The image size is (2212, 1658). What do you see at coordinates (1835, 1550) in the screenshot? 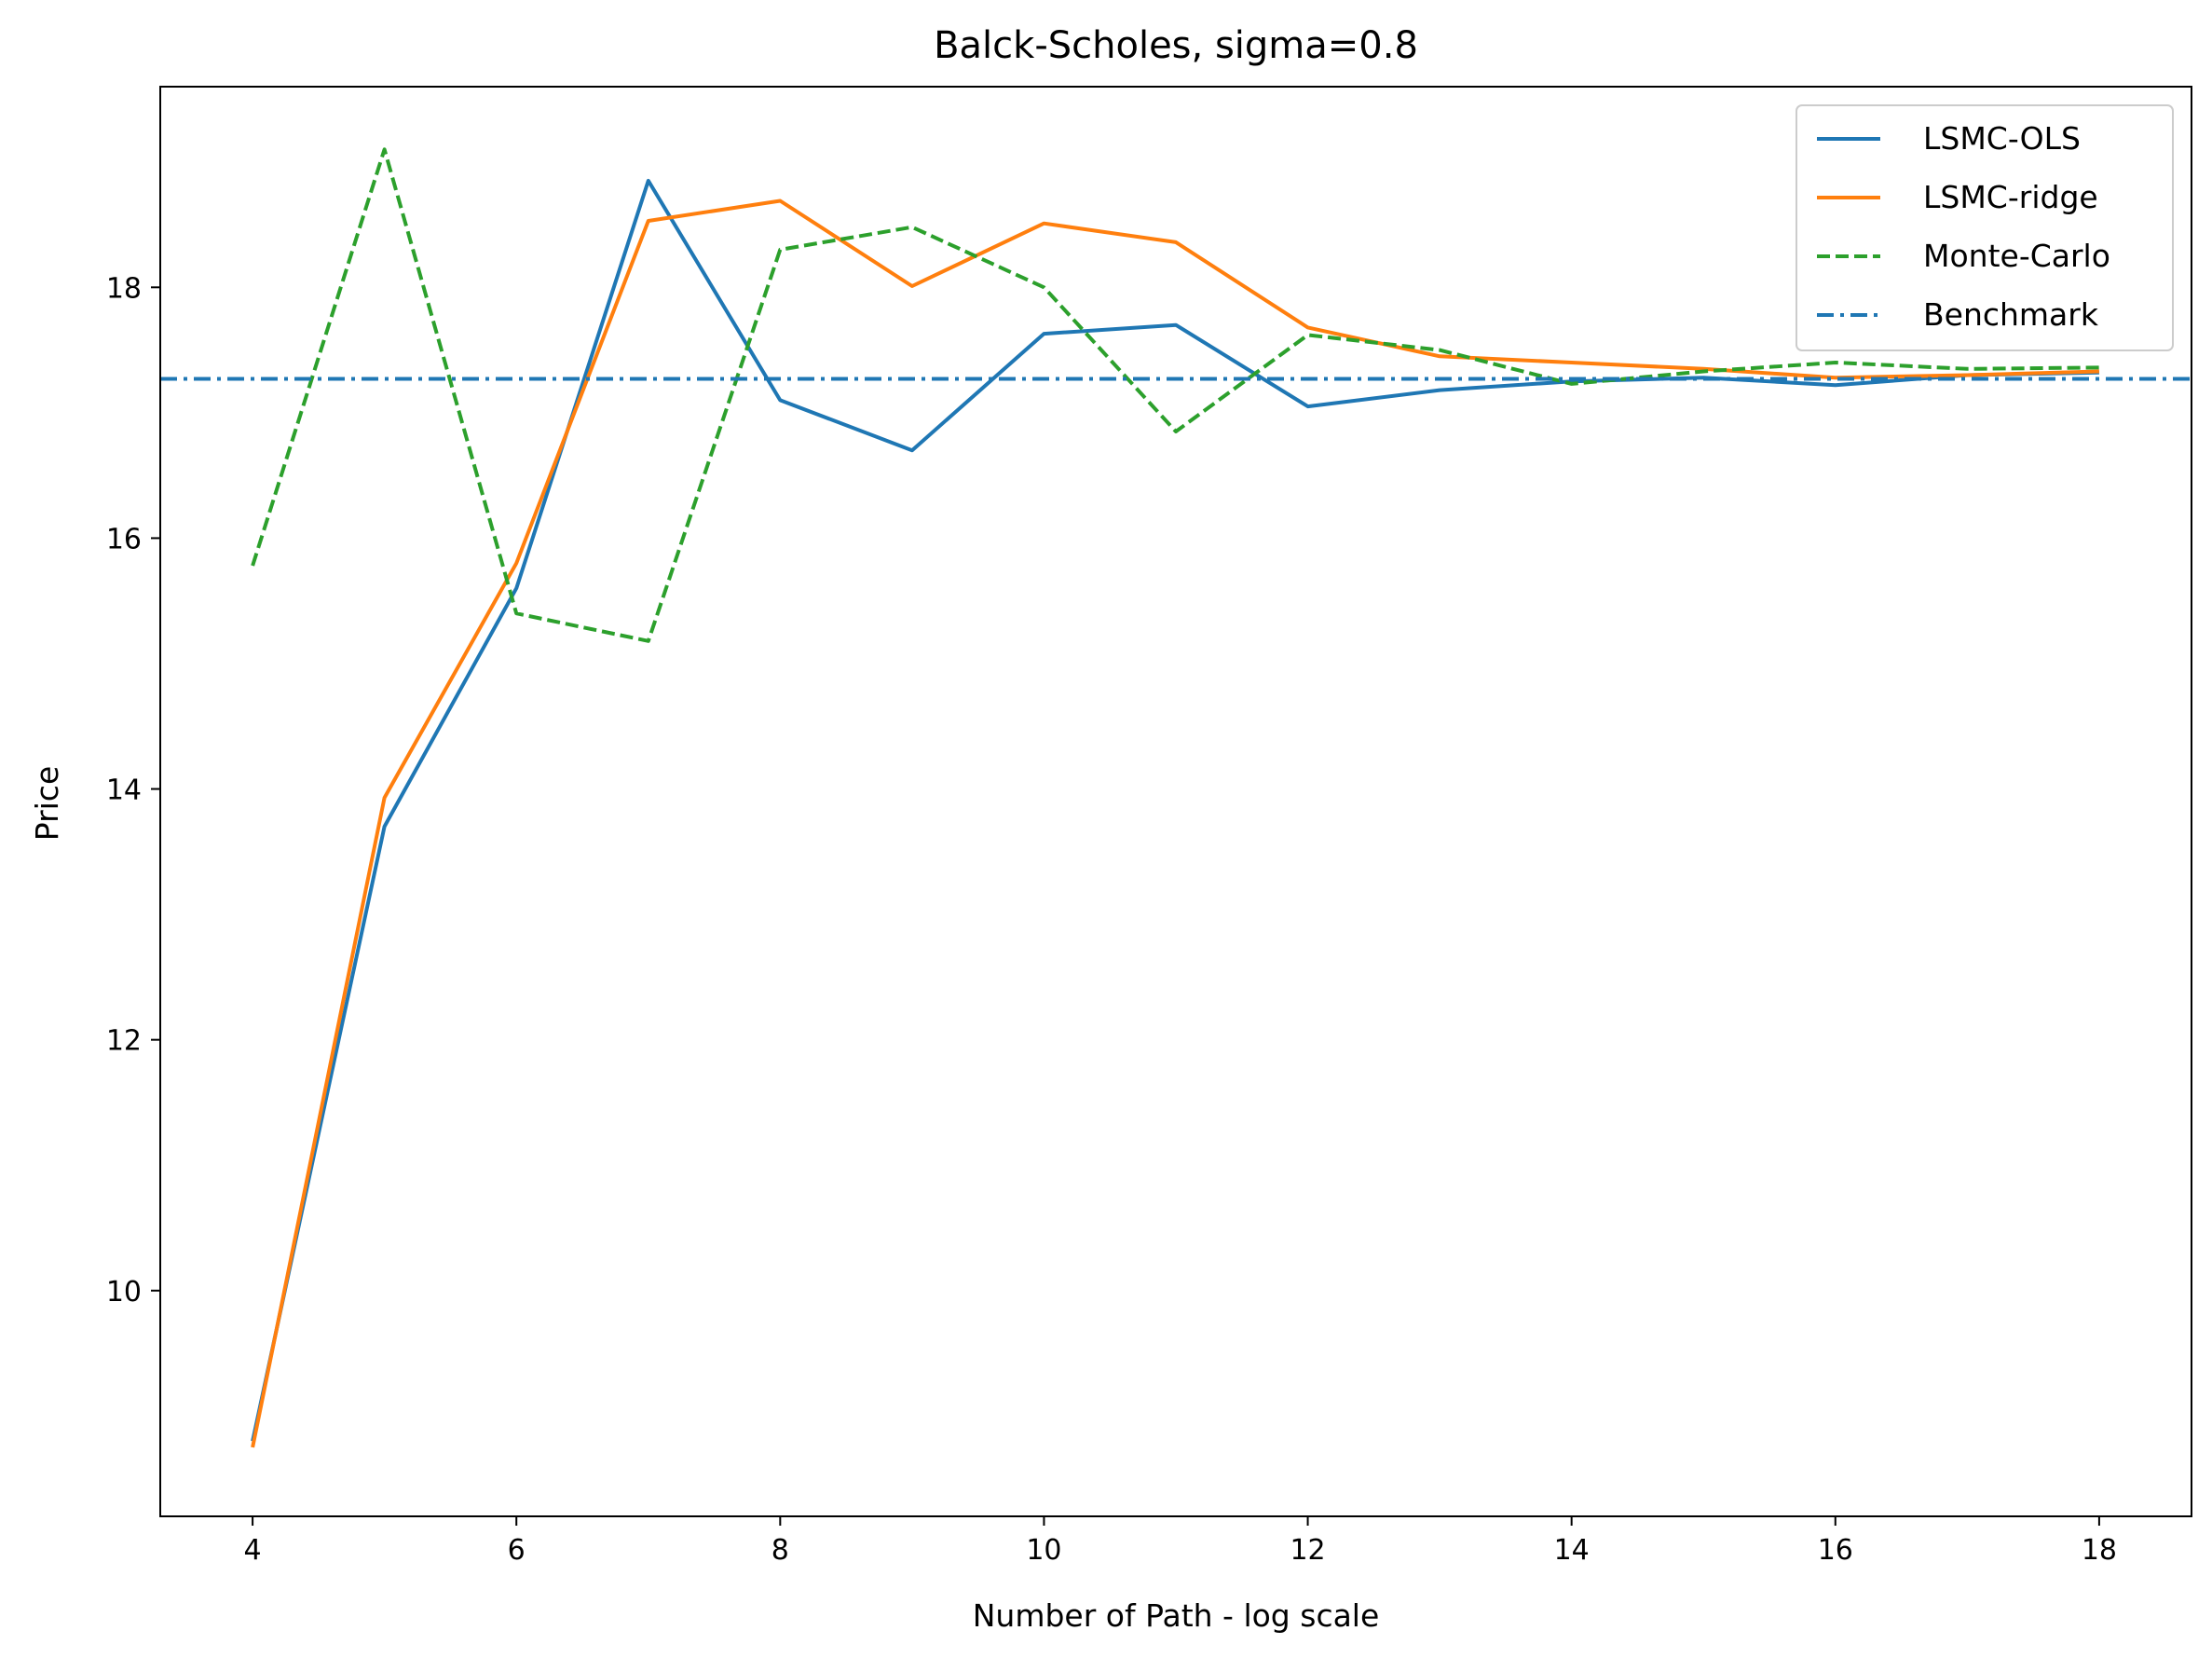
I see `x-tick-label-7: 16` at bounding box center [1835, 1550].